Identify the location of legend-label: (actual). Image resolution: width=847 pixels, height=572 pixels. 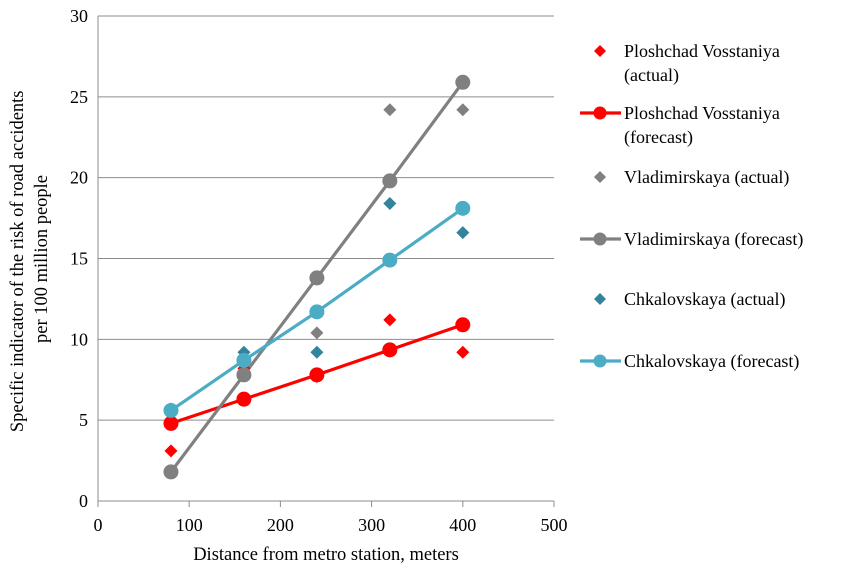
(651, 75).